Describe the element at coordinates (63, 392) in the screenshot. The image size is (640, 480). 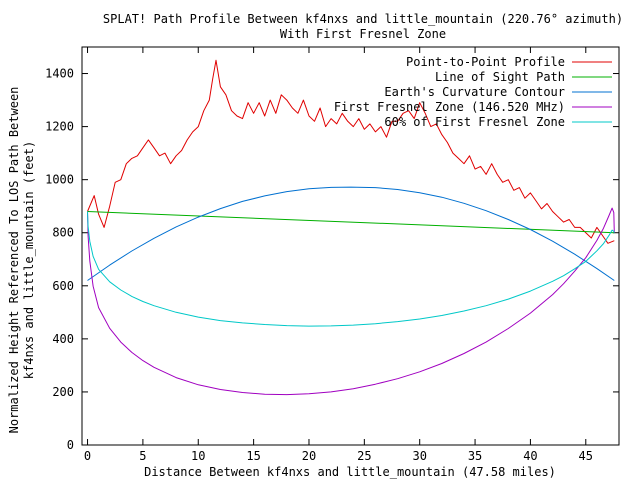
I see `y-tick-label: 200` at that location.